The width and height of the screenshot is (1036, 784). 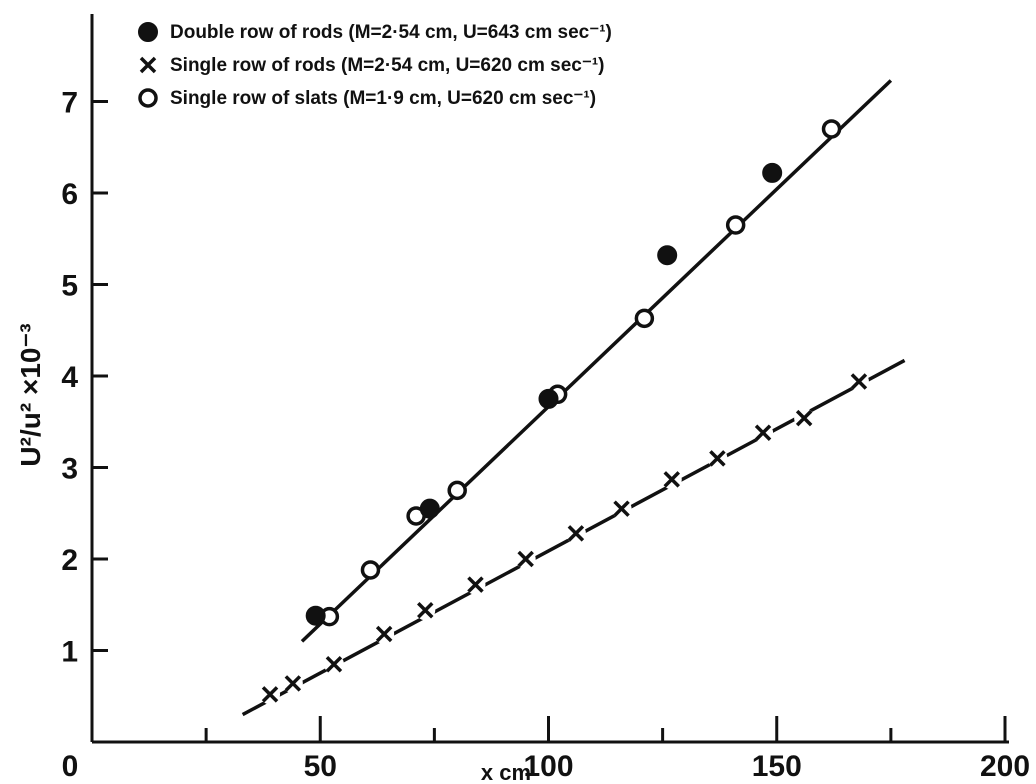 I want to click on y-tick-label: 4, so click(x=69, y=377).